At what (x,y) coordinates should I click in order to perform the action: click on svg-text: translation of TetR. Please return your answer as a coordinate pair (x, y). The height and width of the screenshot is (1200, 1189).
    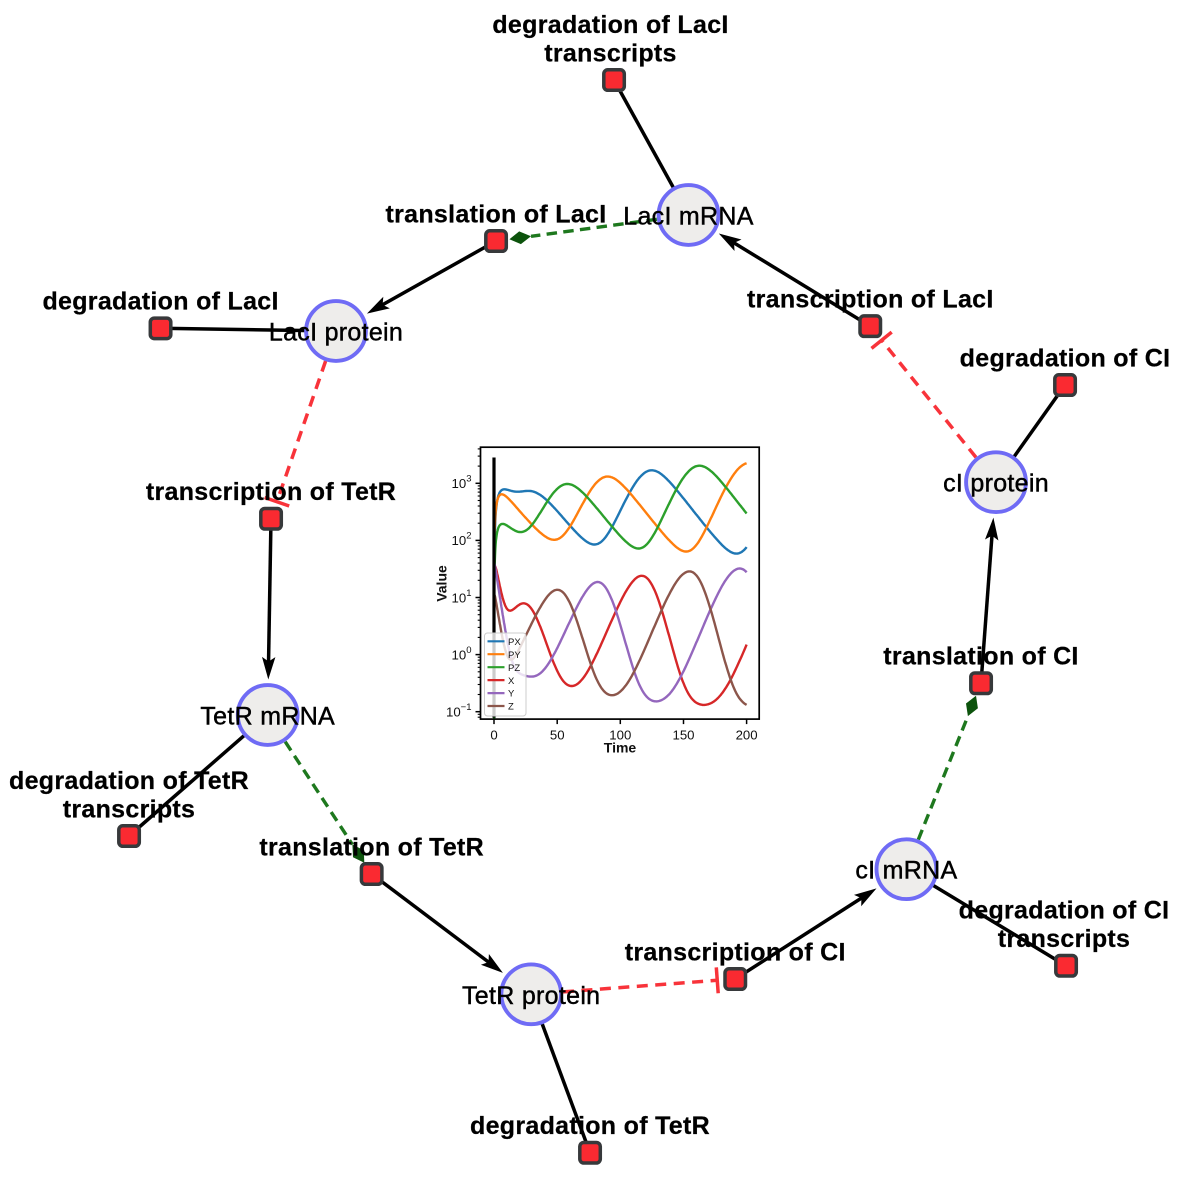
    Looking at the image, I should click on (371, 847).